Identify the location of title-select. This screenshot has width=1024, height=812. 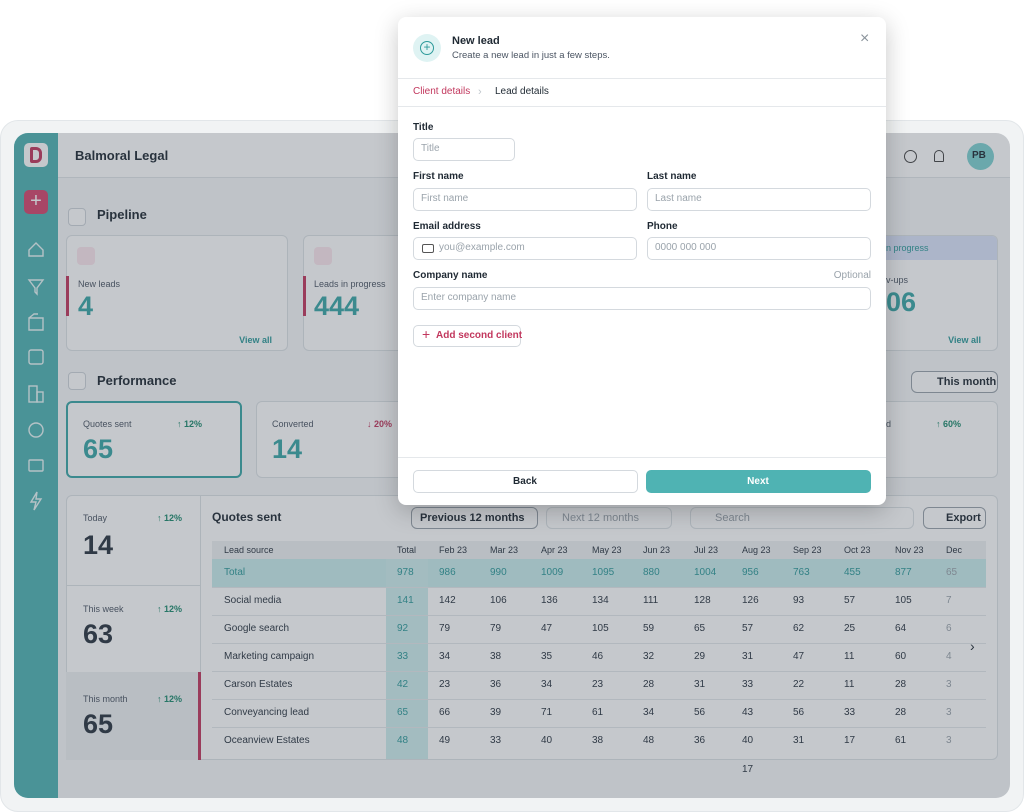
(464, 149).